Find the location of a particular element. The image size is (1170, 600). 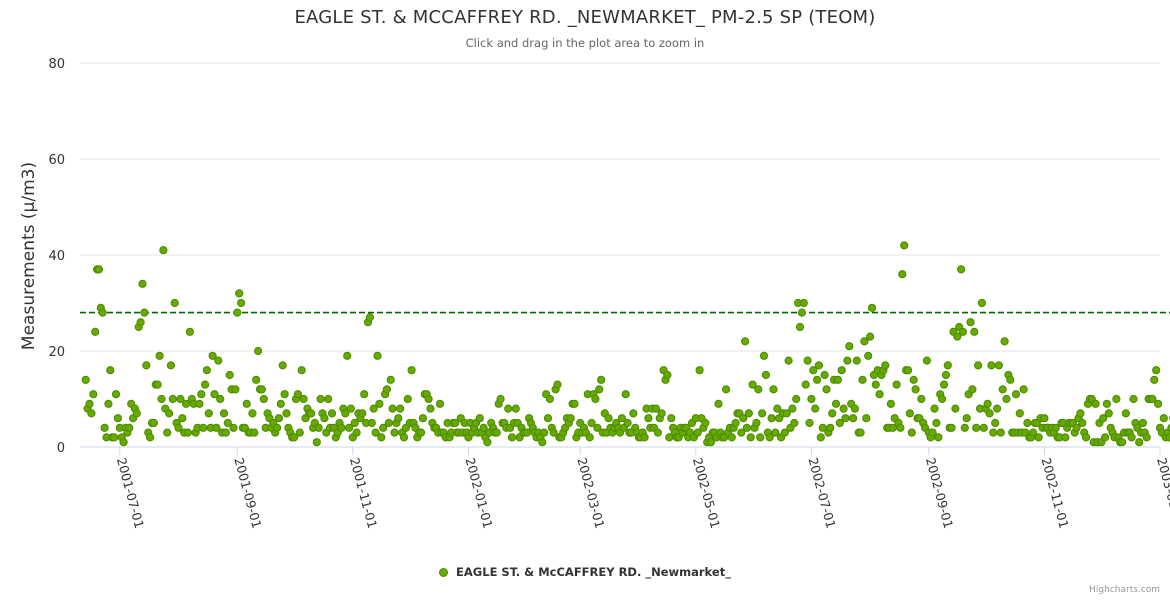

highcharts-credits-link: Highcharts.com is located at coordinates (1124, 590).